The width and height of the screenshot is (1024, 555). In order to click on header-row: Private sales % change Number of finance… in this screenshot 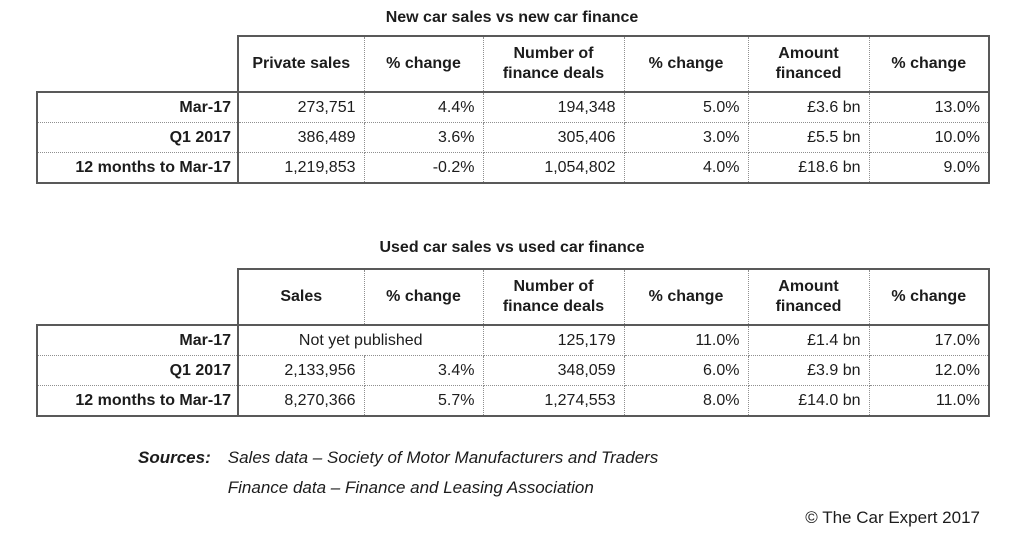, I will do `click(513, 64)`.